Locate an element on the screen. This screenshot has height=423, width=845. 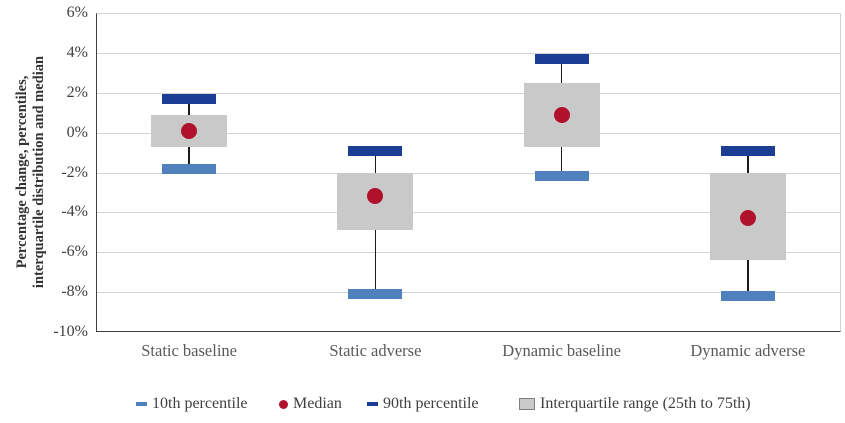
legend-label: 90th percentile is located at coordinates (431, 403).